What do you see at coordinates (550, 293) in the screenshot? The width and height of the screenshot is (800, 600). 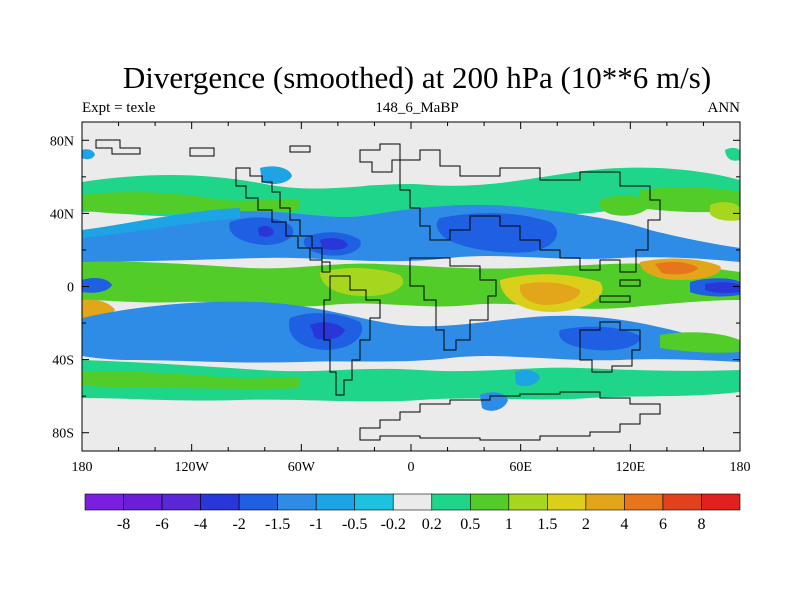 I see `field-equatorial-divergence-orange` at bounding box center [550, 293].